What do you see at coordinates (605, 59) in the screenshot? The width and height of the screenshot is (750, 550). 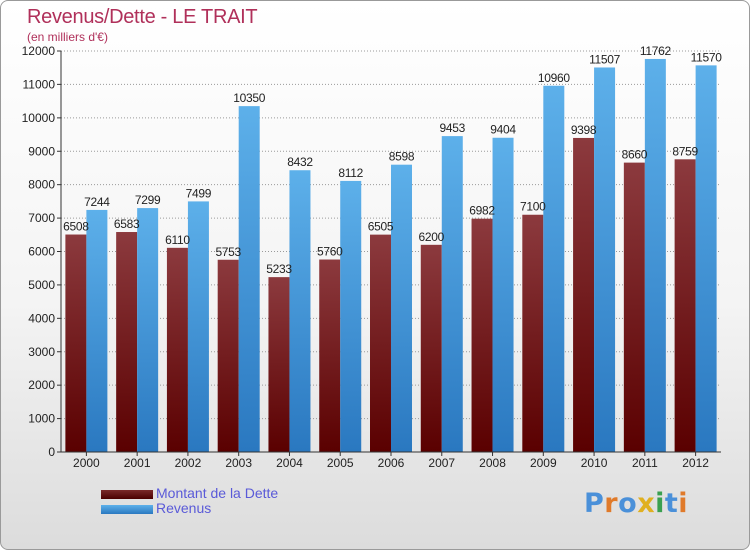 I see `data-label-revenue: 11507` at bounding box center [605, 59].